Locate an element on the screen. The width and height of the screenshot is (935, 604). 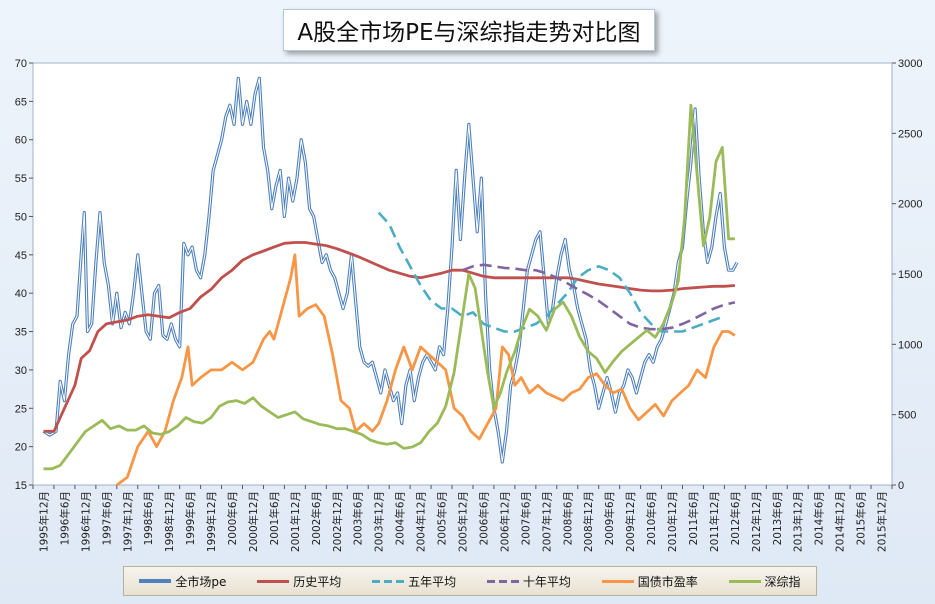
legend-item-pe: 全市场pe is located at coordinates (182, 581).